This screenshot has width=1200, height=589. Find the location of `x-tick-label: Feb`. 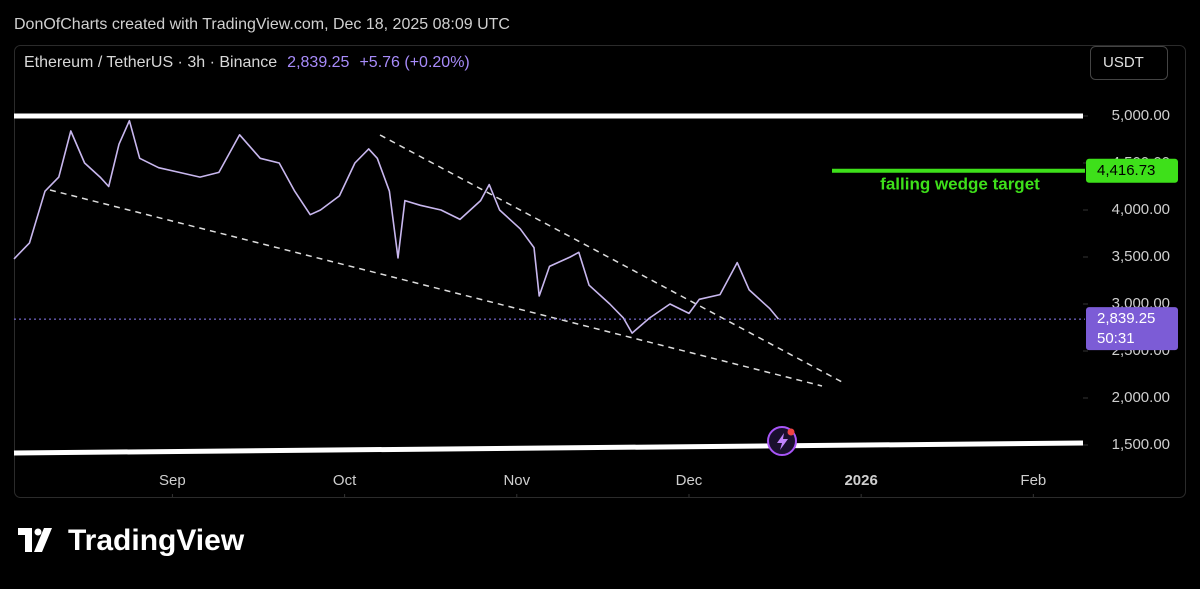

x-tick-label: Feb is located at coordinates (1033, 480).